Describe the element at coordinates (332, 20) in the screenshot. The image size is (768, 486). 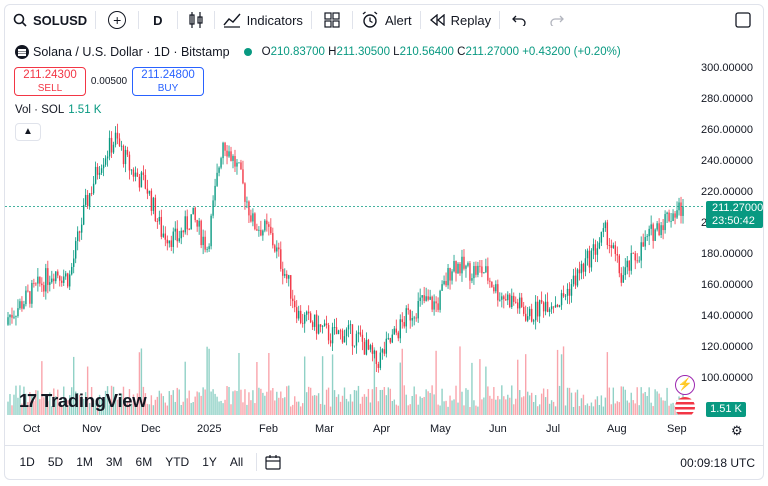
I see `layout-button` at that location.